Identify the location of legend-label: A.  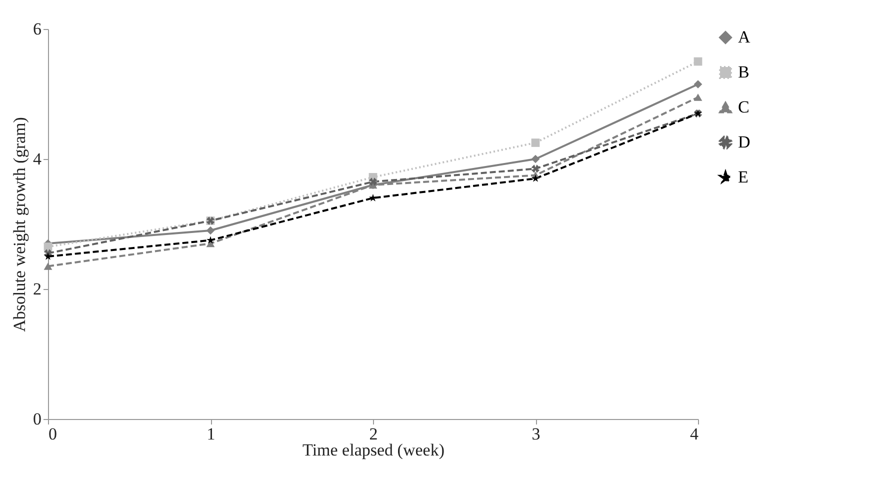
(744, 37).